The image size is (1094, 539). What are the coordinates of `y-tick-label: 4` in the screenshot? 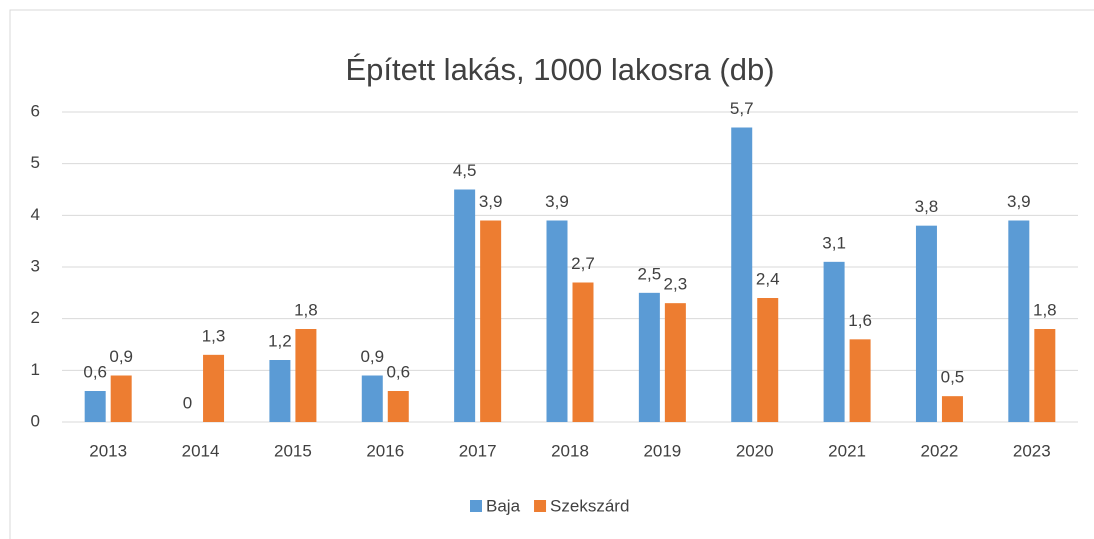 It's located at (35, 214).